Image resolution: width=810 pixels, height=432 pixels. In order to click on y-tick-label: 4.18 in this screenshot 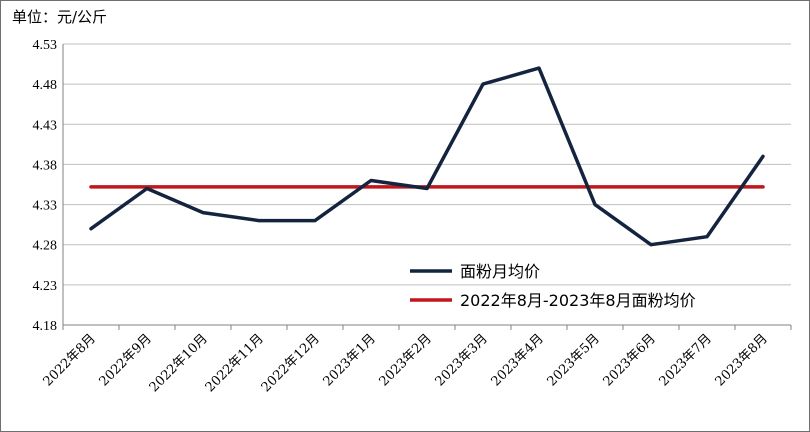, I will do `click(45, 326)`.